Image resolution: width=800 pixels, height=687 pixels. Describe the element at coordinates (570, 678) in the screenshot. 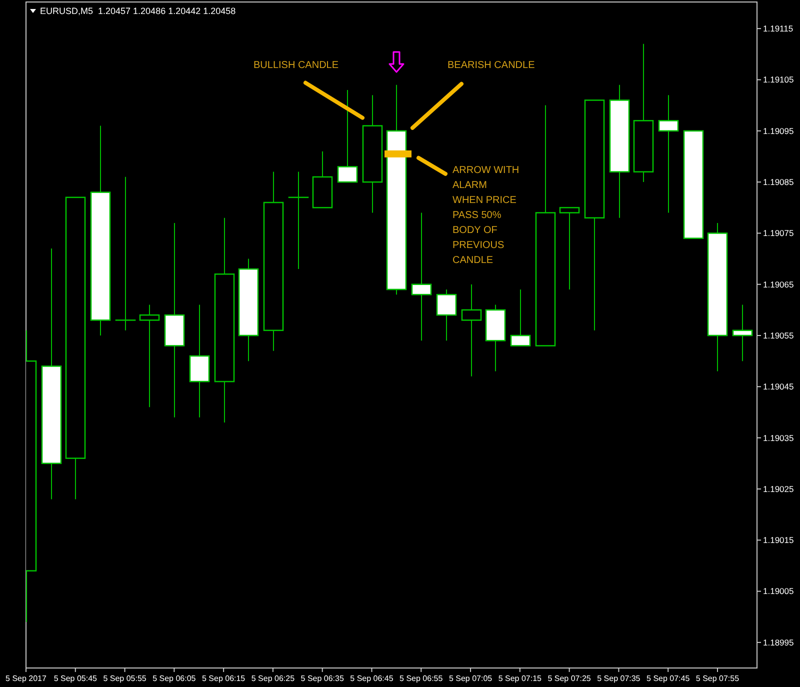

I see `x-tick-label: 5 Sep 07:25` at that location.